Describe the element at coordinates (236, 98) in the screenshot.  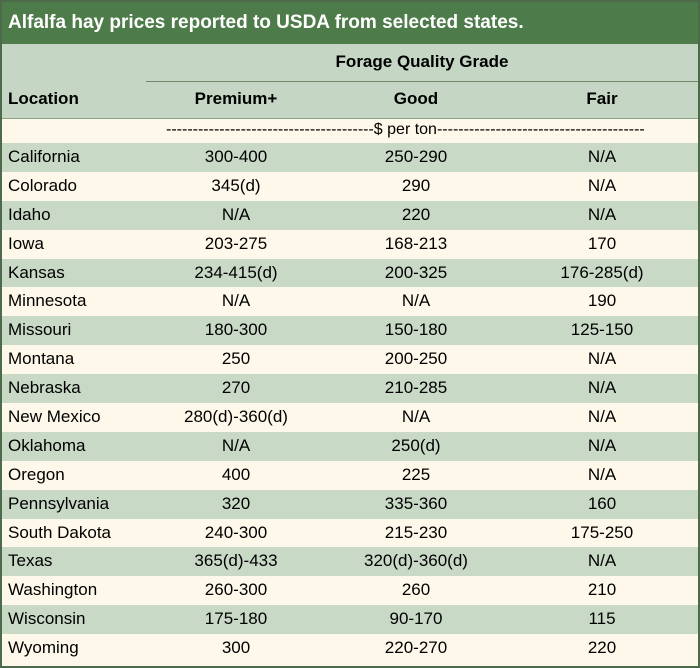
I see `premium-column-header: Premium+` at that location.